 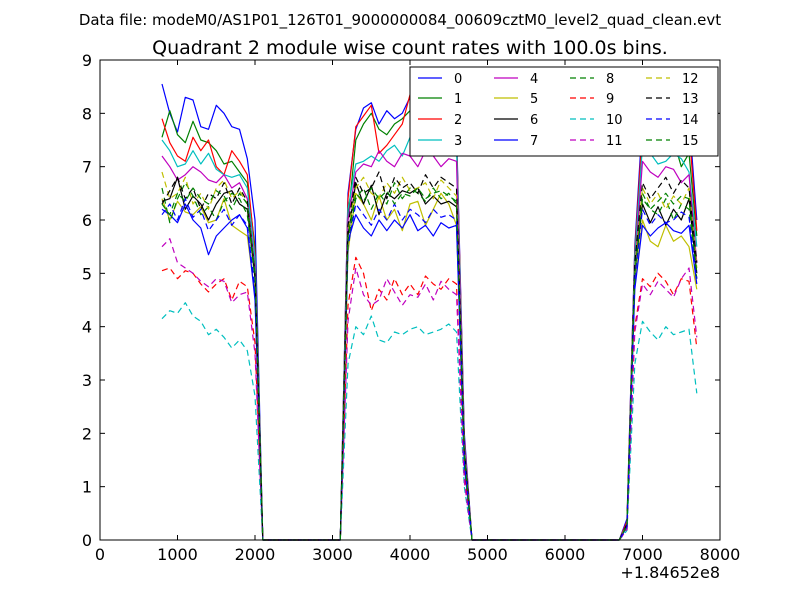 What do you see at coordinates (332, 554) in the screenshot?
I see `x-tick-label: 3000` at bounding box center [332, 554].